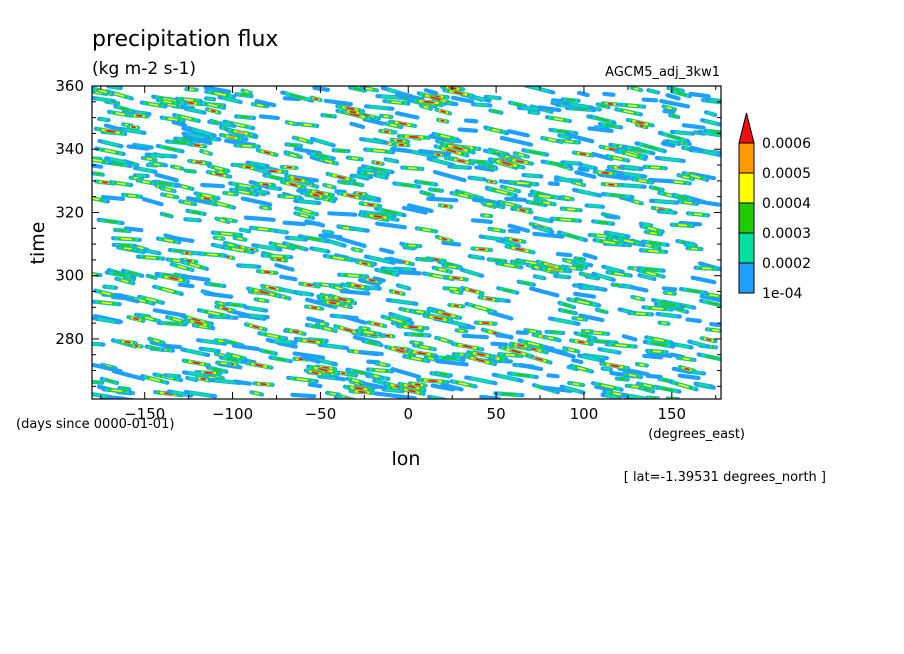 Image resolution: width=904 pixels, height=654 pixels. Describe the element at coordinates (144, 69) in the screenshot. I see `chart-subtitle: (kg m-2 s-1)` at that location.